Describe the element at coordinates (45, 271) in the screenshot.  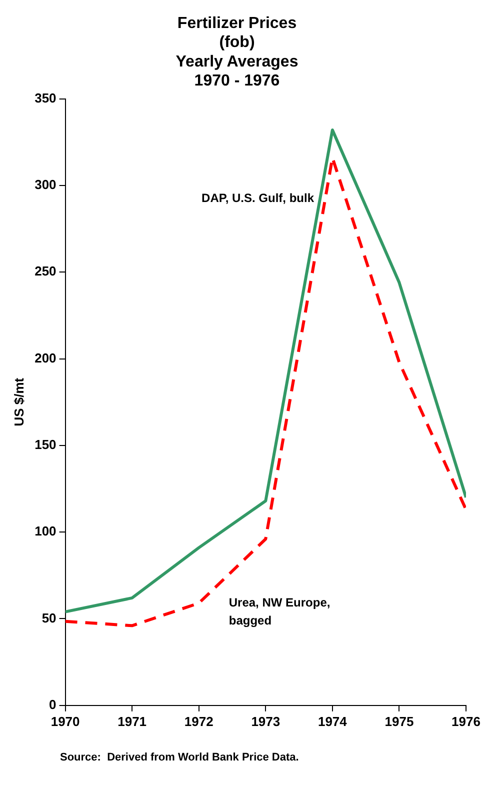
I see `y-tick-label: 250` at that location.